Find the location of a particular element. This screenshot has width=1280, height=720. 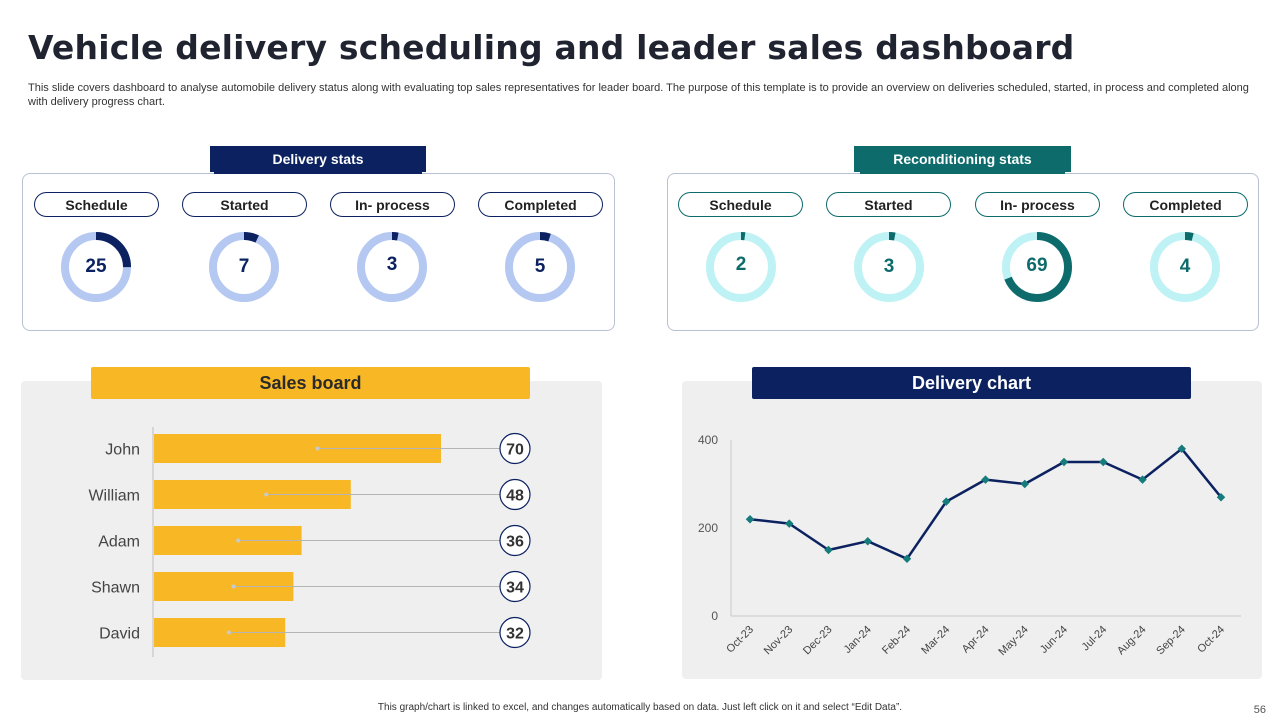

delivery-started-pill: Started is located at coordinates (244, 204).